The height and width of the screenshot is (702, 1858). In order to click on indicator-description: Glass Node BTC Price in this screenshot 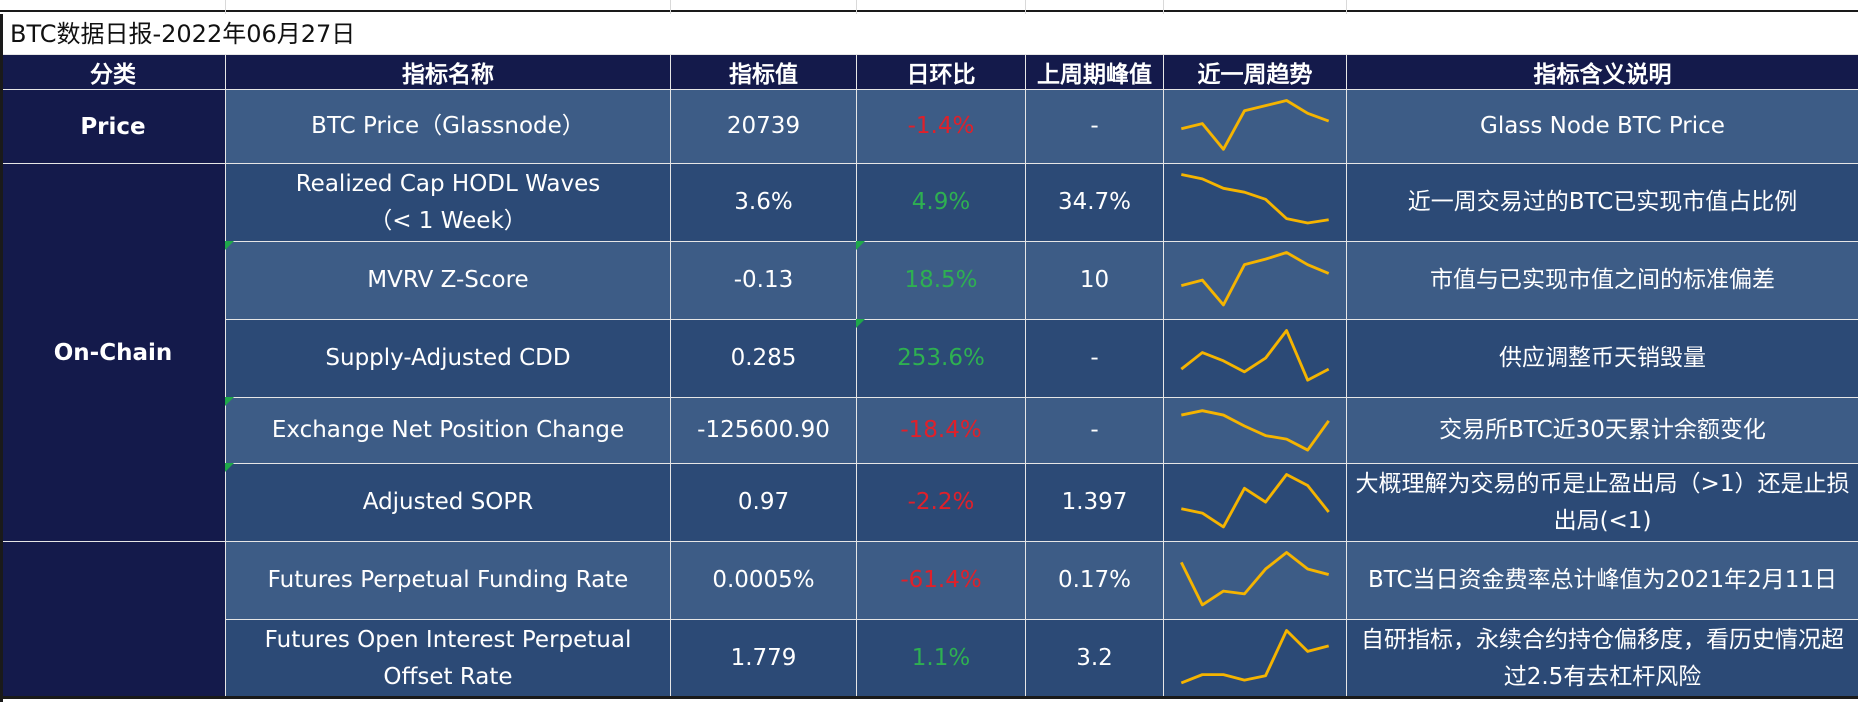, I will do `click(1602, 126)`.